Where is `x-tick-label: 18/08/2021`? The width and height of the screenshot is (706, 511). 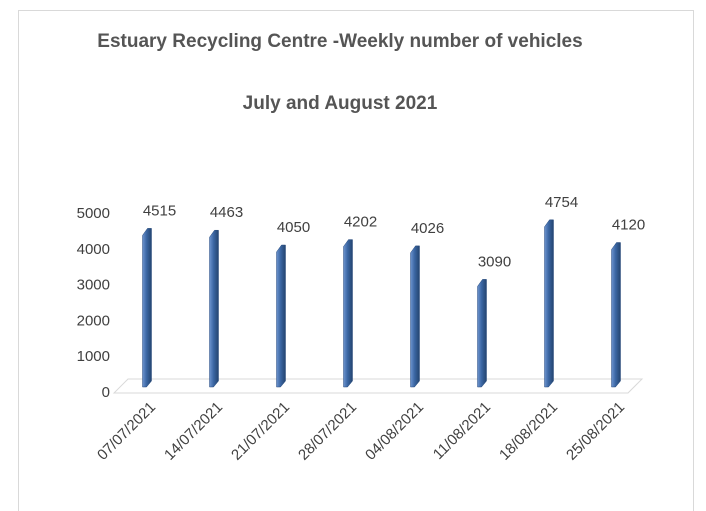
x-tick-label: 18/08/2021 is located at coordinates (528, 431).